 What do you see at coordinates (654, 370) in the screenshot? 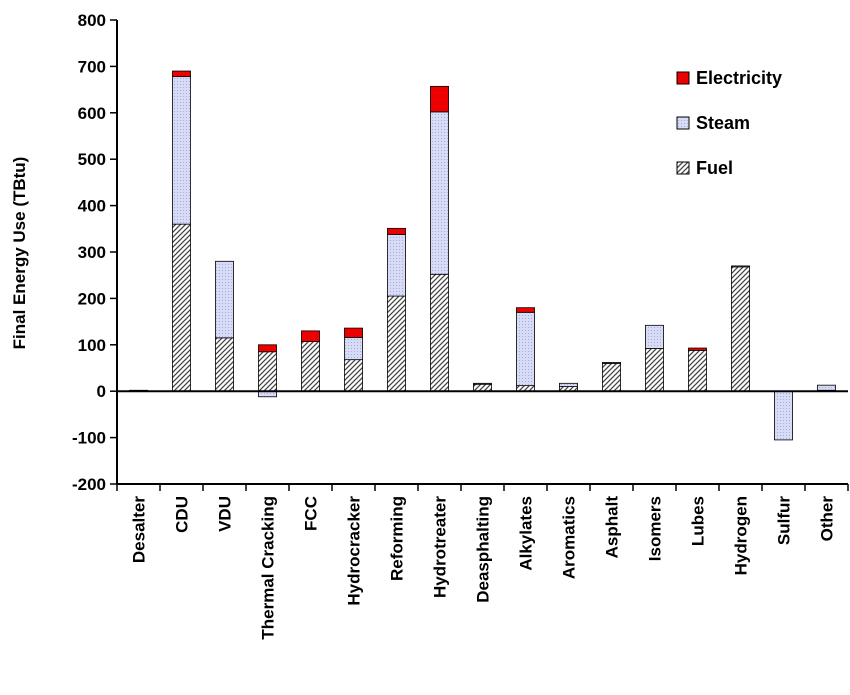
I see `bar-fuel-isomers` at bounding box center [654, 370].